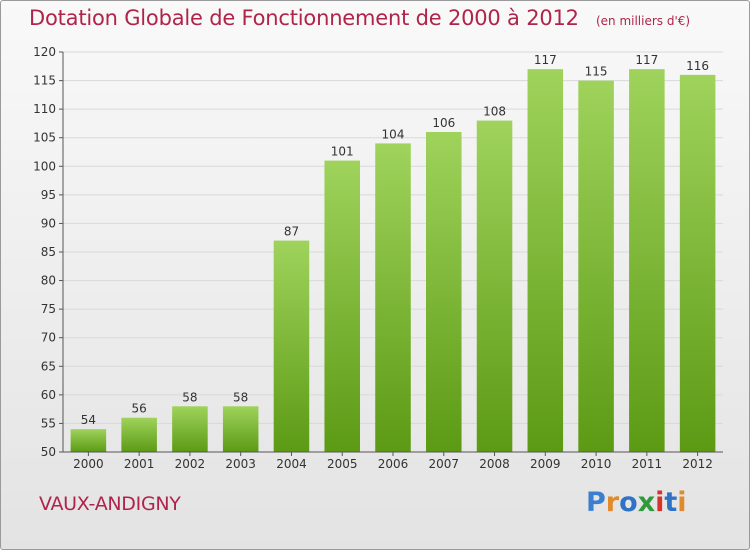 The height and width of the screenshot is (550, 750). What do you see at coordinates (48, 195) in the screenshot?
I see `y-tick-label: 95` at bounding box center [48, 195].